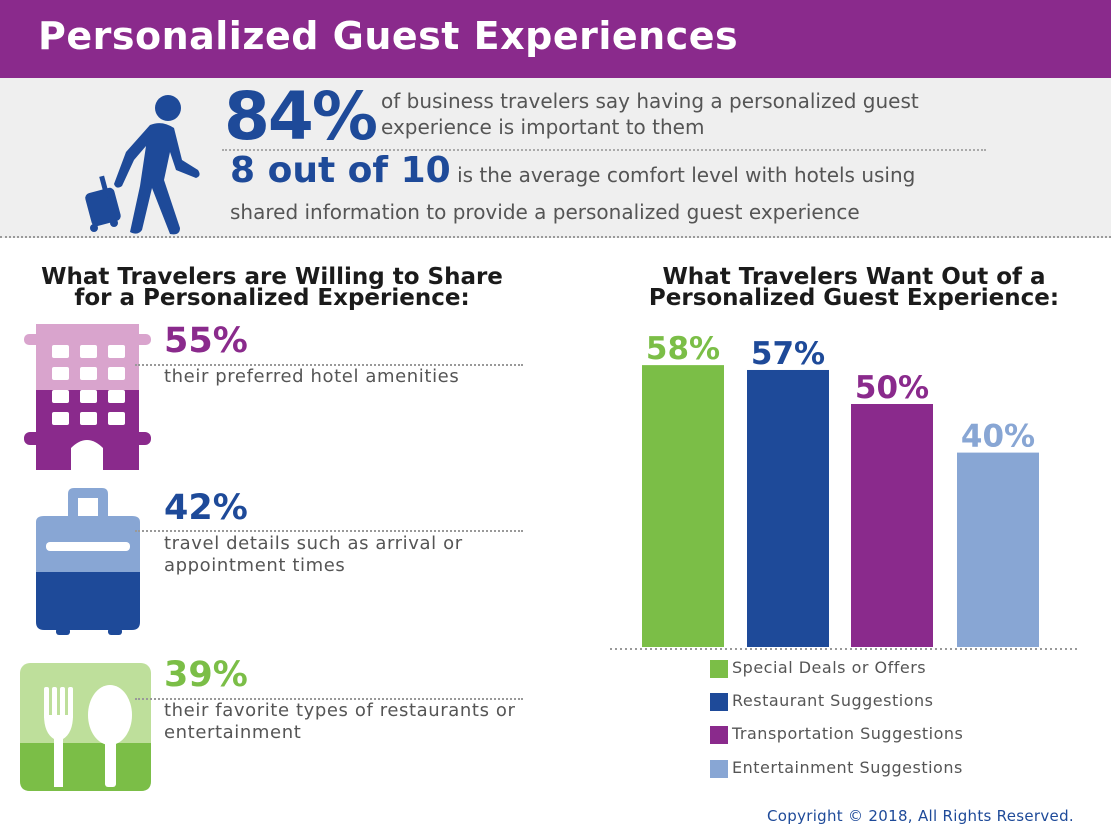 This screenshot has height=833, width=1111. I want to click on bar-transportation-suggestions, so click(892, 525).